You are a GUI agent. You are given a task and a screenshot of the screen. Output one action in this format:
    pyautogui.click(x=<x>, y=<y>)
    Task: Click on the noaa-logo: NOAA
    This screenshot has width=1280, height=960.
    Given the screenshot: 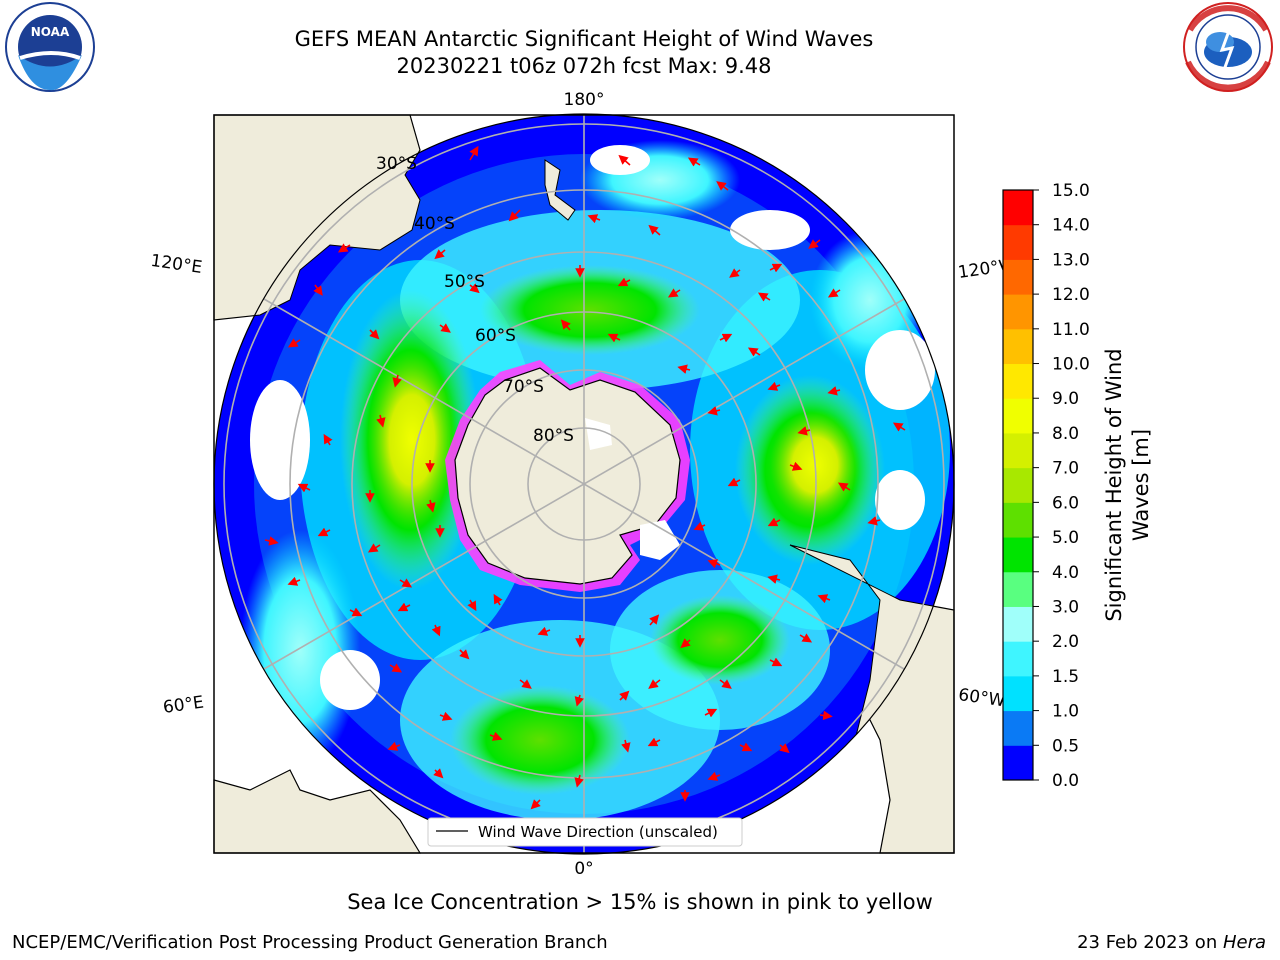 What is the action you would take?
    pyautogui.click(x=50, y=47)
    